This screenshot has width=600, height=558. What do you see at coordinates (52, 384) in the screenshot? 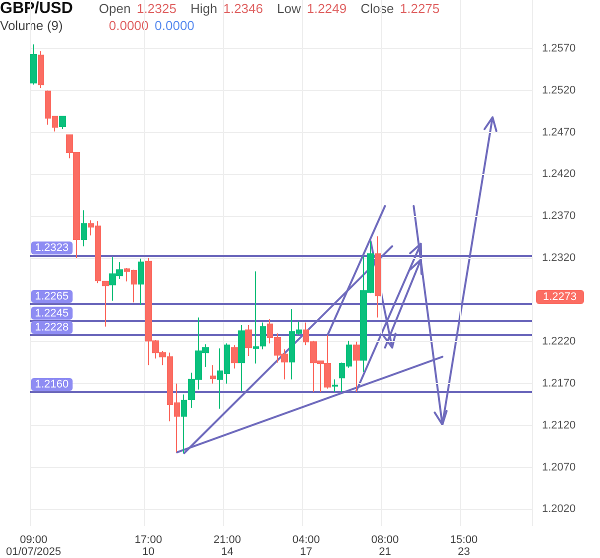
I see `ref-line-label: 1.2160` at bounding box center [52, 384].